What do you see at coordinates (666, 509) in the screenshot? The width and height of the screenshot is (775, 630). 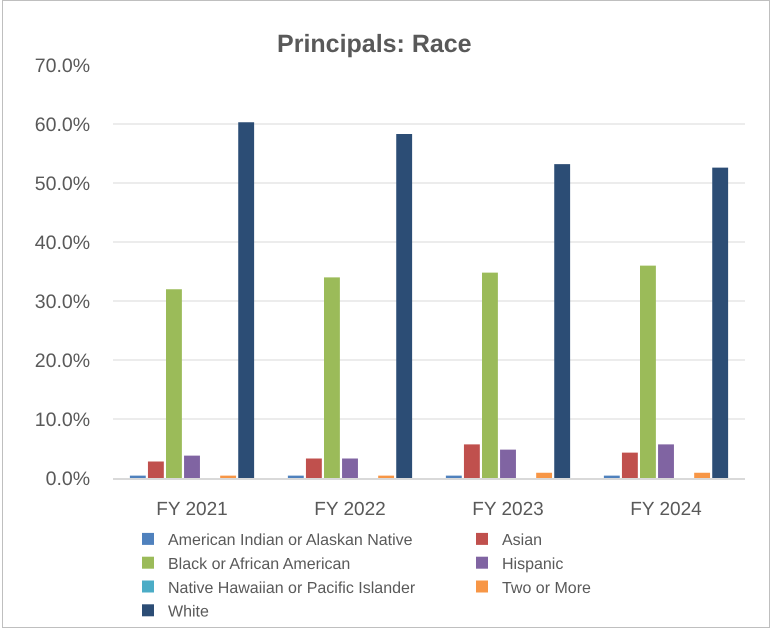 I see `x-tick-label: FY 2024` at bounding box center [666, 509].